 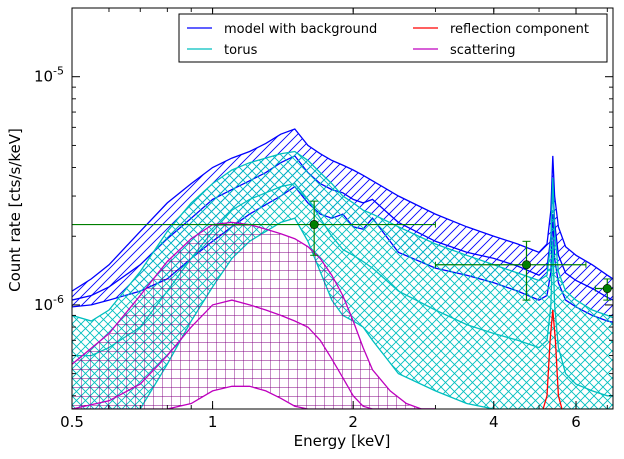 I want to click on x-tick-label: 4, so click(x=494, y=422).